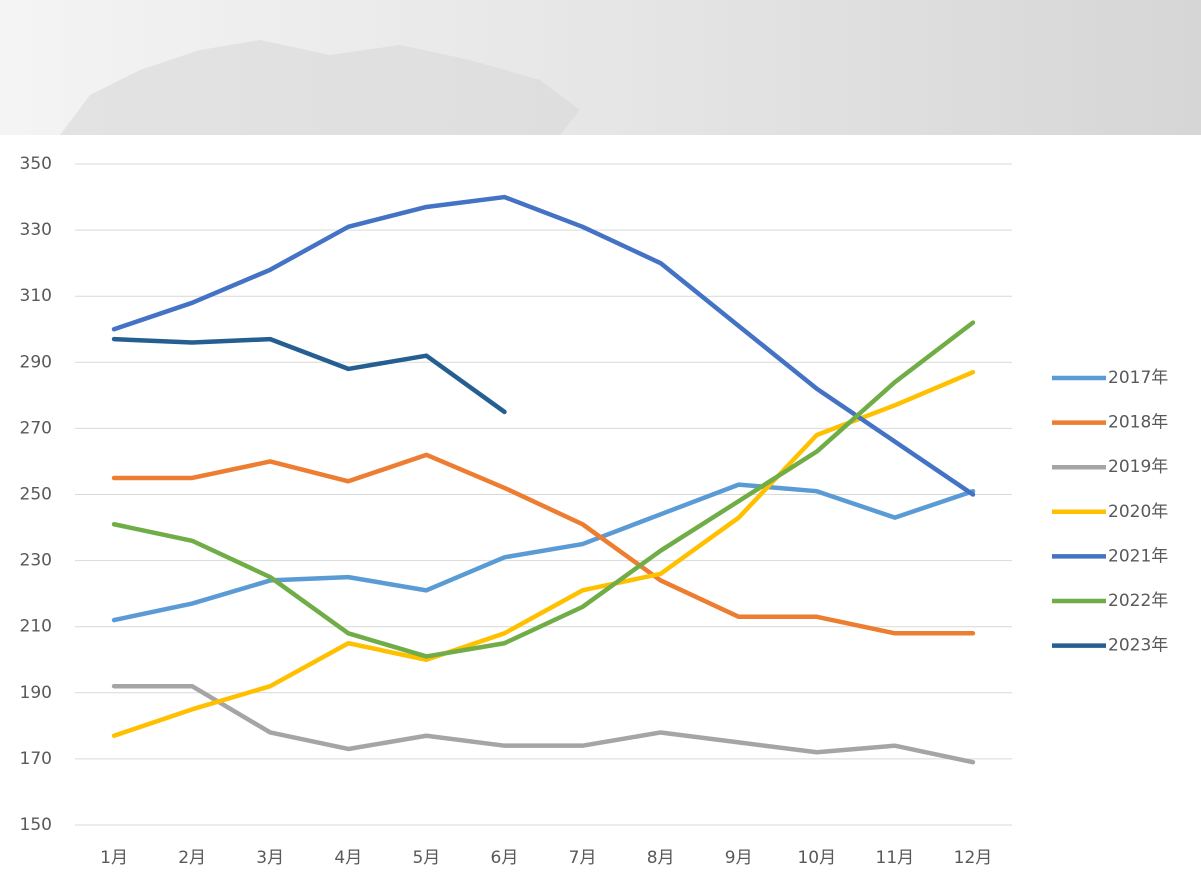 The width and height of the screenshot is (1201, 885). Describe the element at coordinates (270, 858) in the screenshot. I see `x-tick-label: 3月` at that location.